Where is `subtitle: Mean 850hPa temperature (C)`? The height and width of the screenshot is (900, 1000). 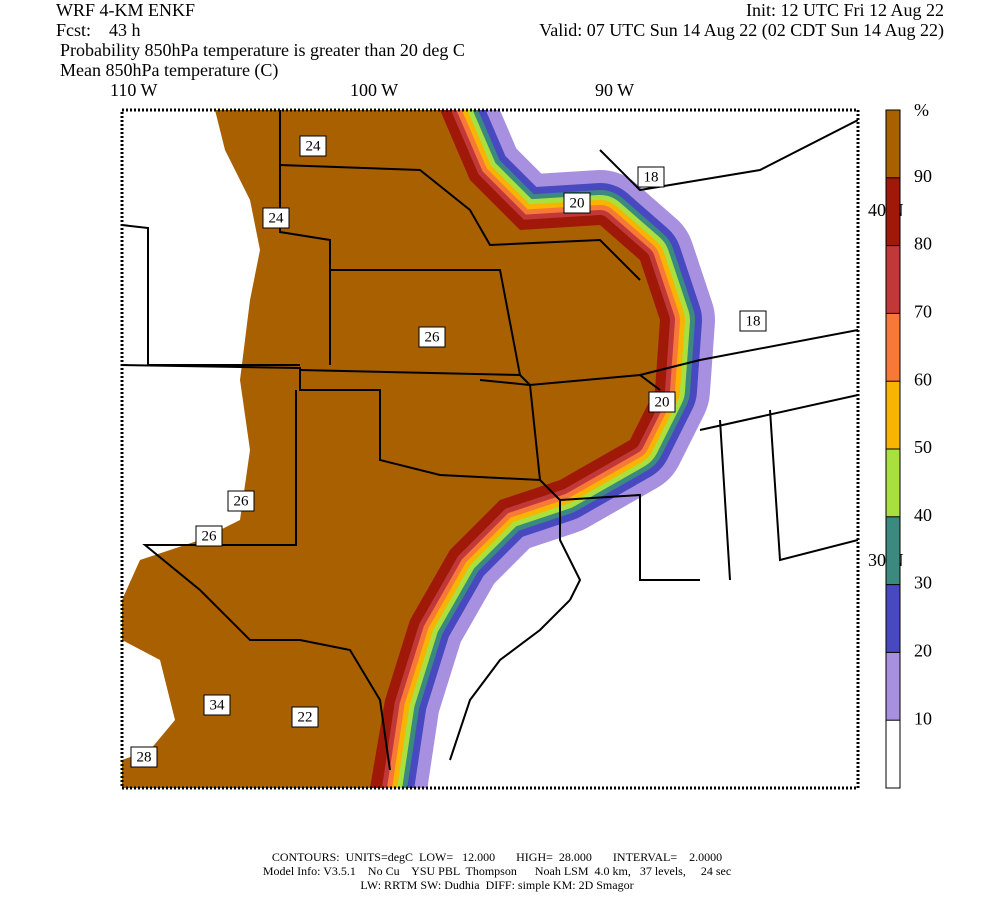 subtitle: Mean 850hPa temperature (C) is located at coordinates (169, 70).